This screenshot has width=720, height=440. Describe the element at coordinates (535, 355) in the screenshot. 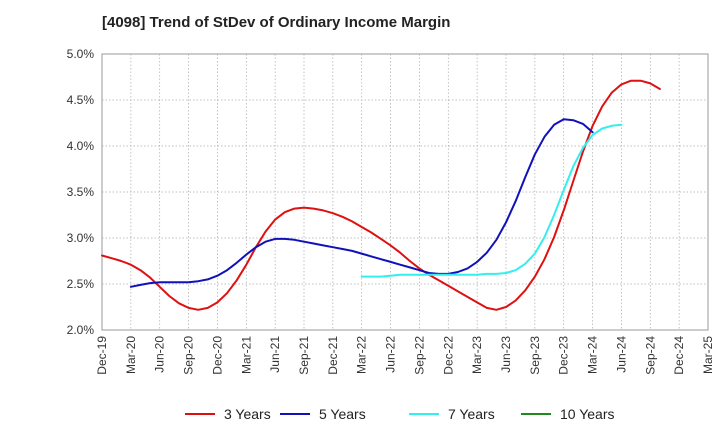

I see `x-tick-label: Sep-23` at that location.